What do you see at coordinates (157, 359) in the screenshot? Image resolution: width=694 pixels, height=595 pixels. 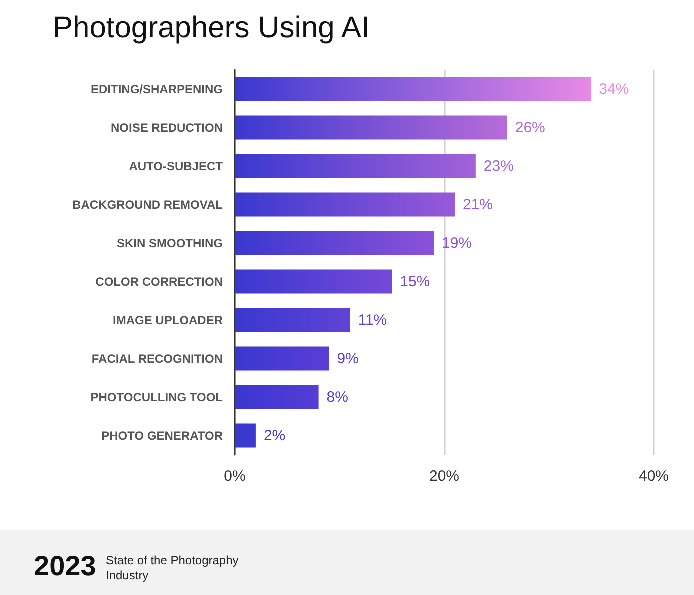 I see `y-tick-label: FACIAL RECOGNITION` at bounding box center [157, 359].